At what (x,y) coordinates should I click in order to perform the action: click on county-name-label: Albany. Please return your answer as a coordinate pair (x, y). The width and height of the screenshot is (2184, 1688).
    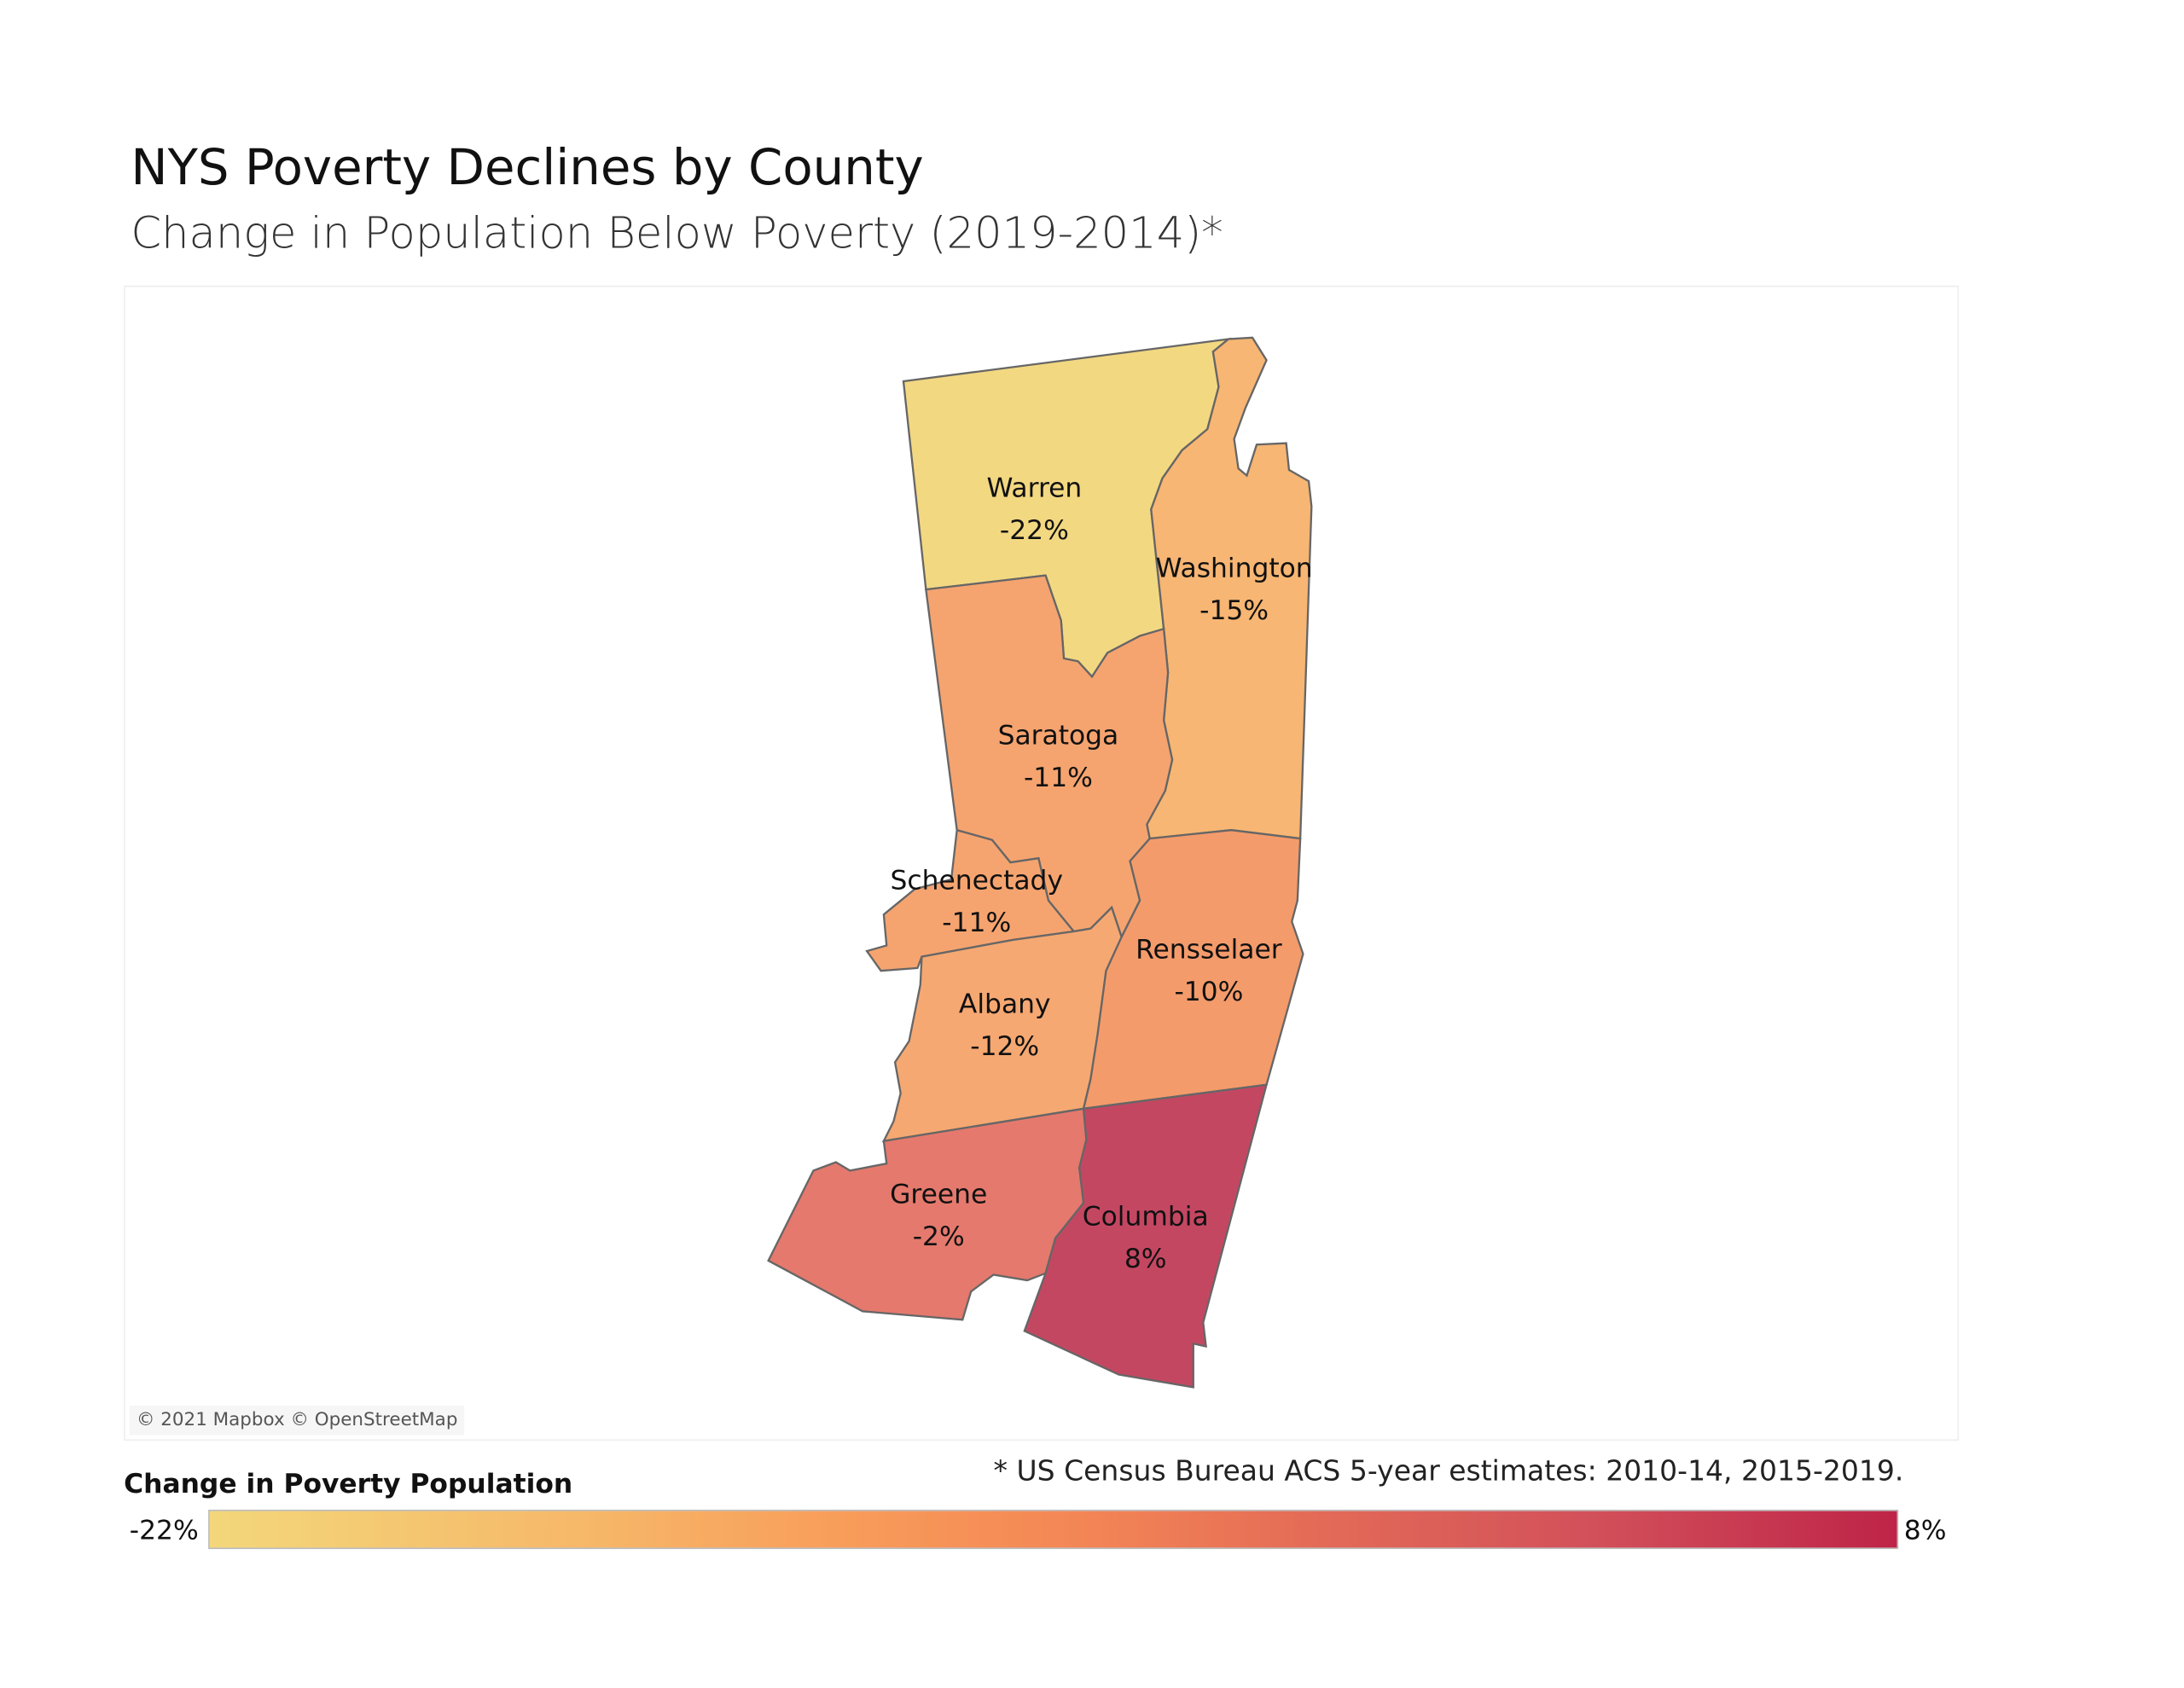
    Looking at the image, I should click on (1005, 1004).